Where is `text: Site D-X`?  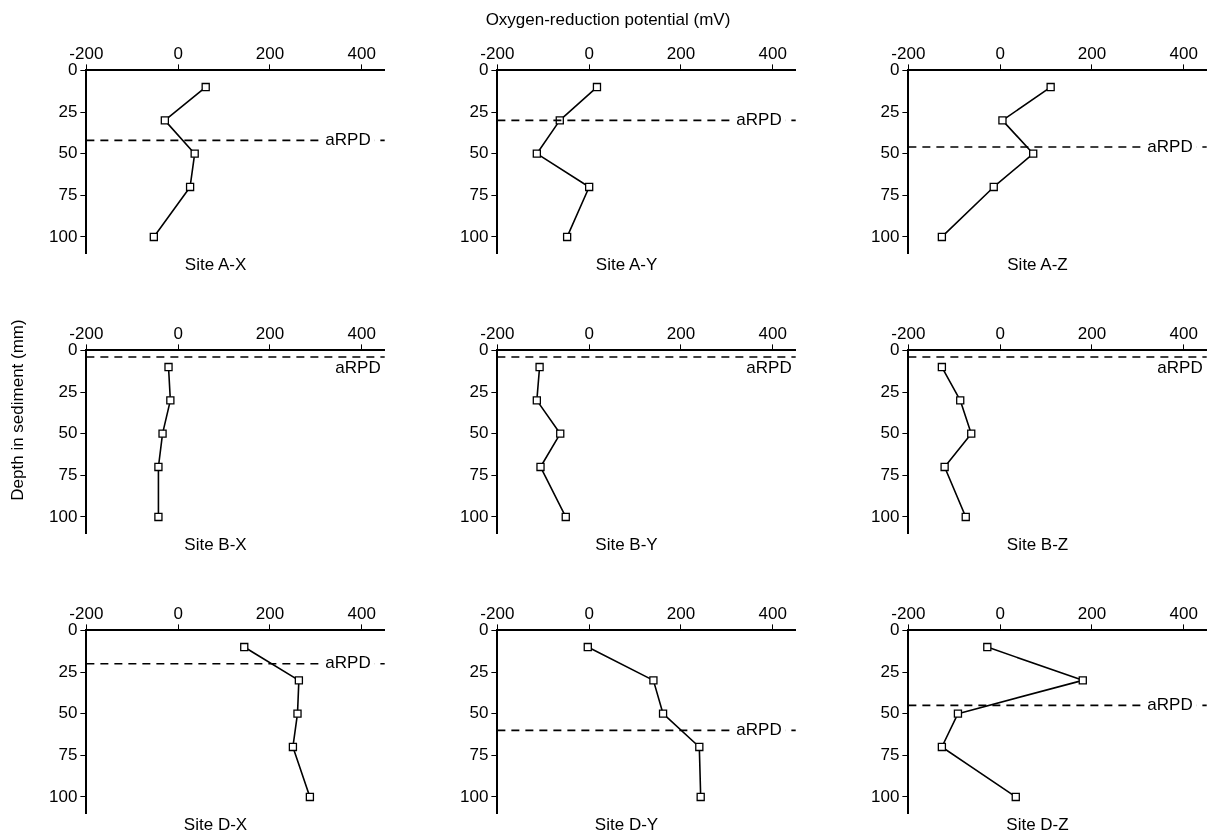
text: Site D-X is located at coordinates (215, 825).